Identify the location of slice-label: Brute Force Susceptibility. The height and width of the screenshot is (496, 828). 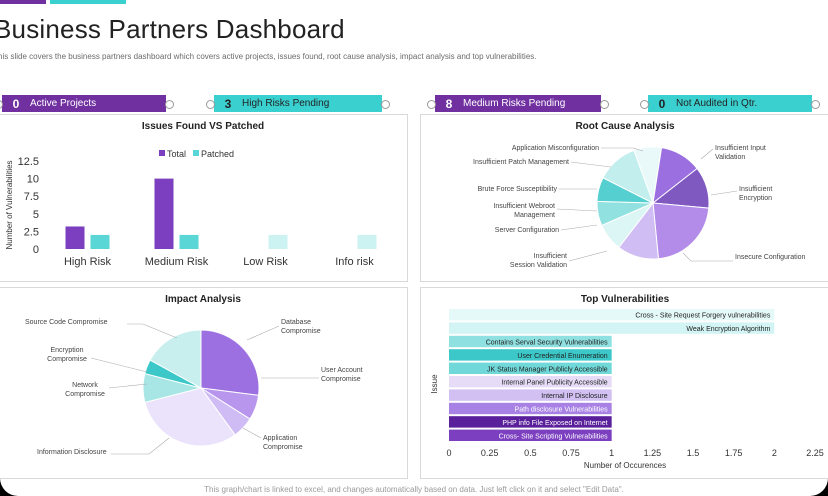
(518, 189).